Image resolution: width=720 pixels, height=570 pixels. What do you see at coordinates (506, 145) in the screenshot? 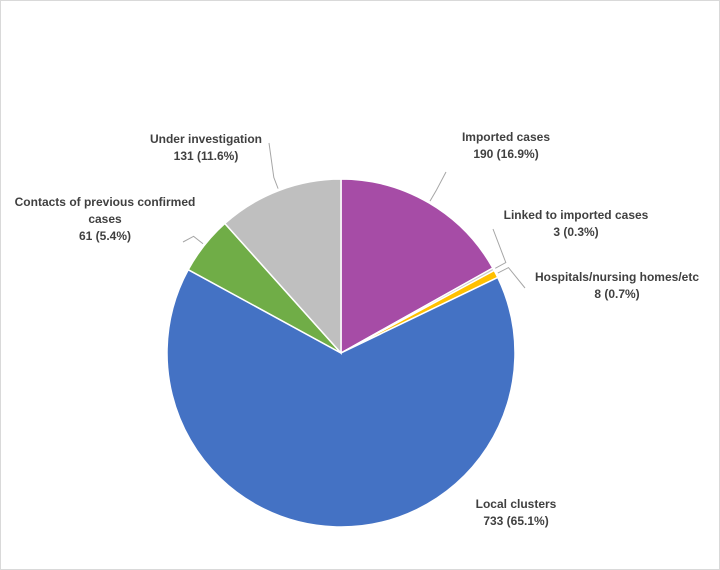
I see `data-label-imported-cases: Imported cases 190 (16.9%)` at bounding box center [506, 145].